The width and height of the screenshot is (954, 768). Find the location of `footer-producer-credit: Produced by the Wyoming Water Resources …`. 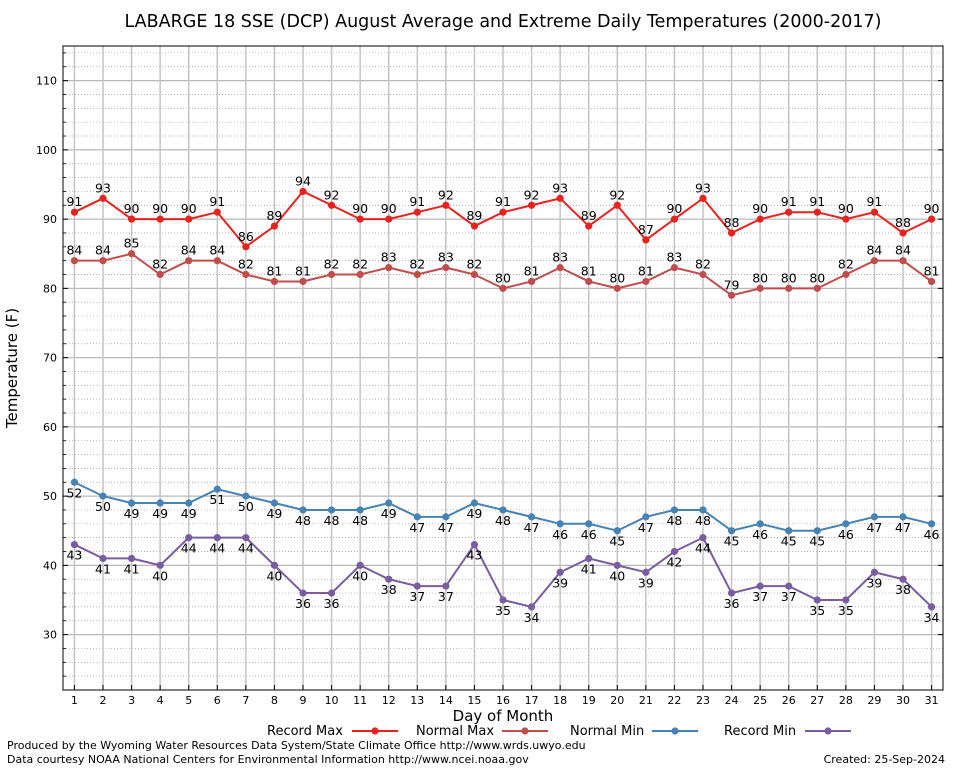

footer-producer-credit: Produced by the Wyoming Water Resources … is located at coordinates (296, 745).